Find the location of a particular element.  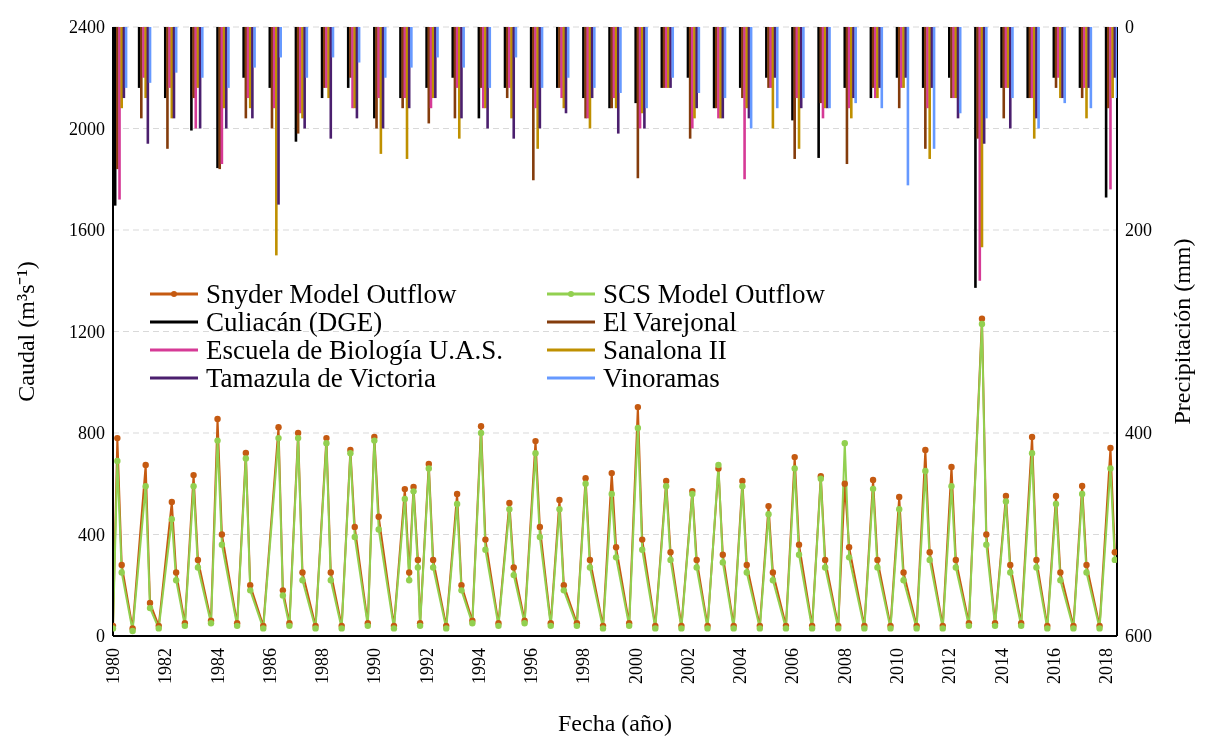

legend-label: Vinoramas is located at coordinates (661, 378).